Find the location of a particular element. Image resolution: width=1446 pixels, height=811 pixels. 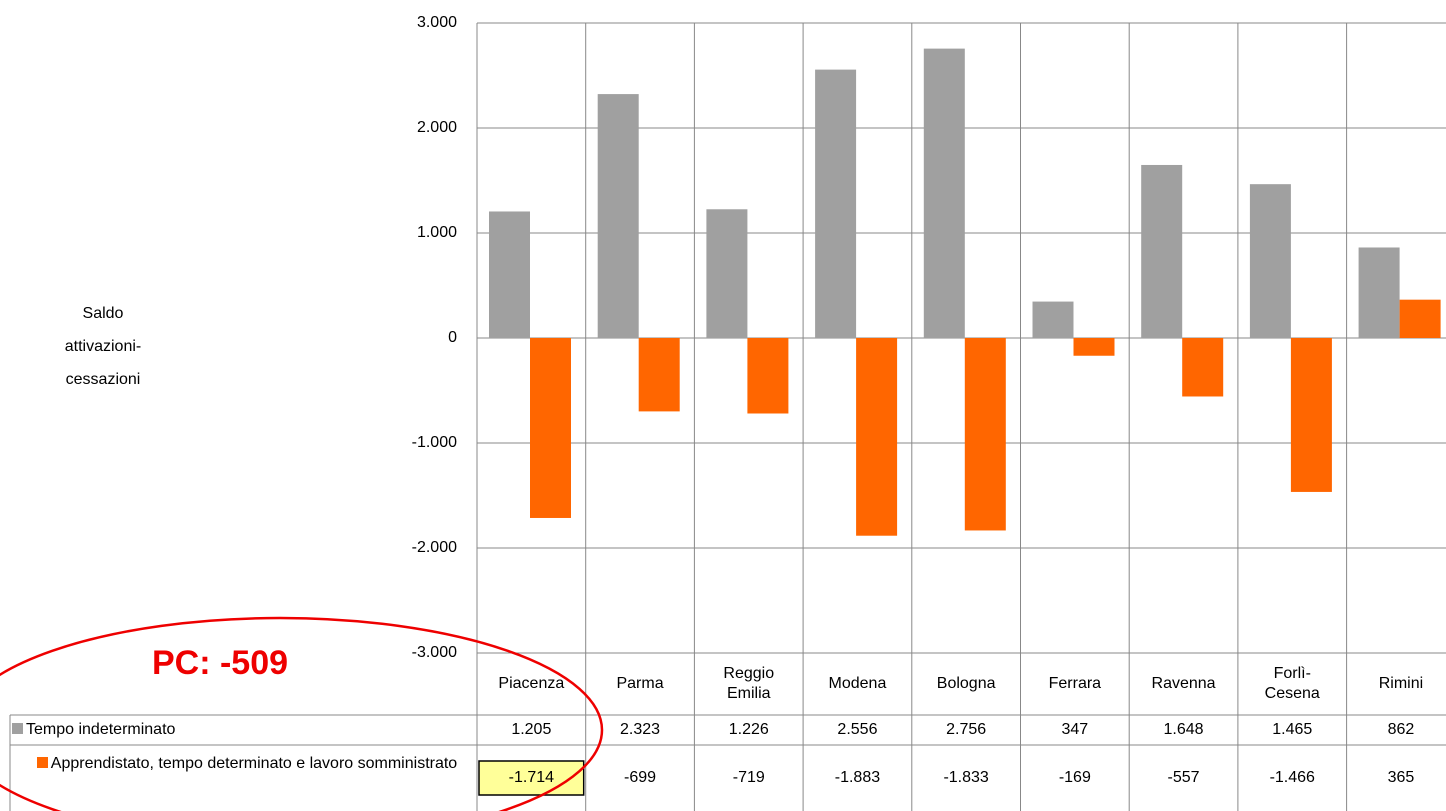

x-tick-label: Modena is located at coordinates (858, 683).